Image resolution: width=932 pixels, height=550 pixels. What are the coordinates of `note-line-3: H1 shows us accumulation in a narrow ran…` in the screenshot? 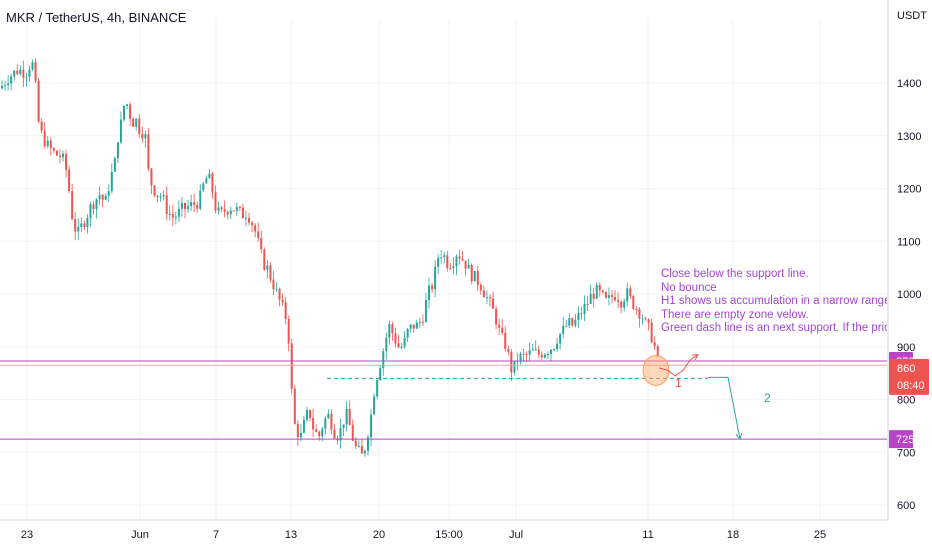 It's located at (774, 301).